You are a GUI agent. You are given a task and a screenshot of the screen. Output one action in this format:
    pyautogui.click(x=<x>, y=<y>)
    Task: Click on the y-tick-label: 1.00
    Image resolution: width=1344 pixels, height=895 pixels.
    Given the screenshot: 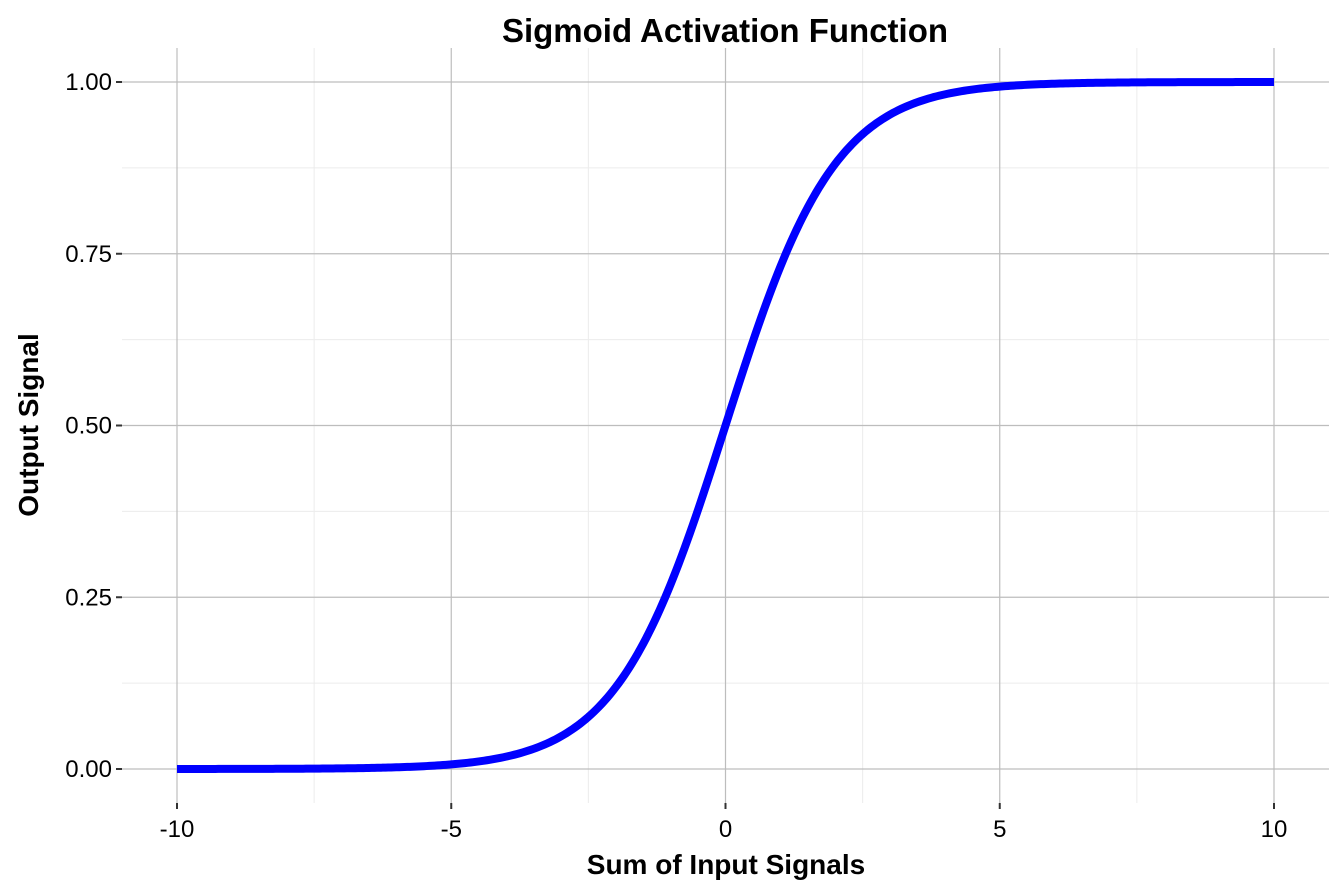 What is the action you would take?
    pyautogui.click(x=88, y=82)
    